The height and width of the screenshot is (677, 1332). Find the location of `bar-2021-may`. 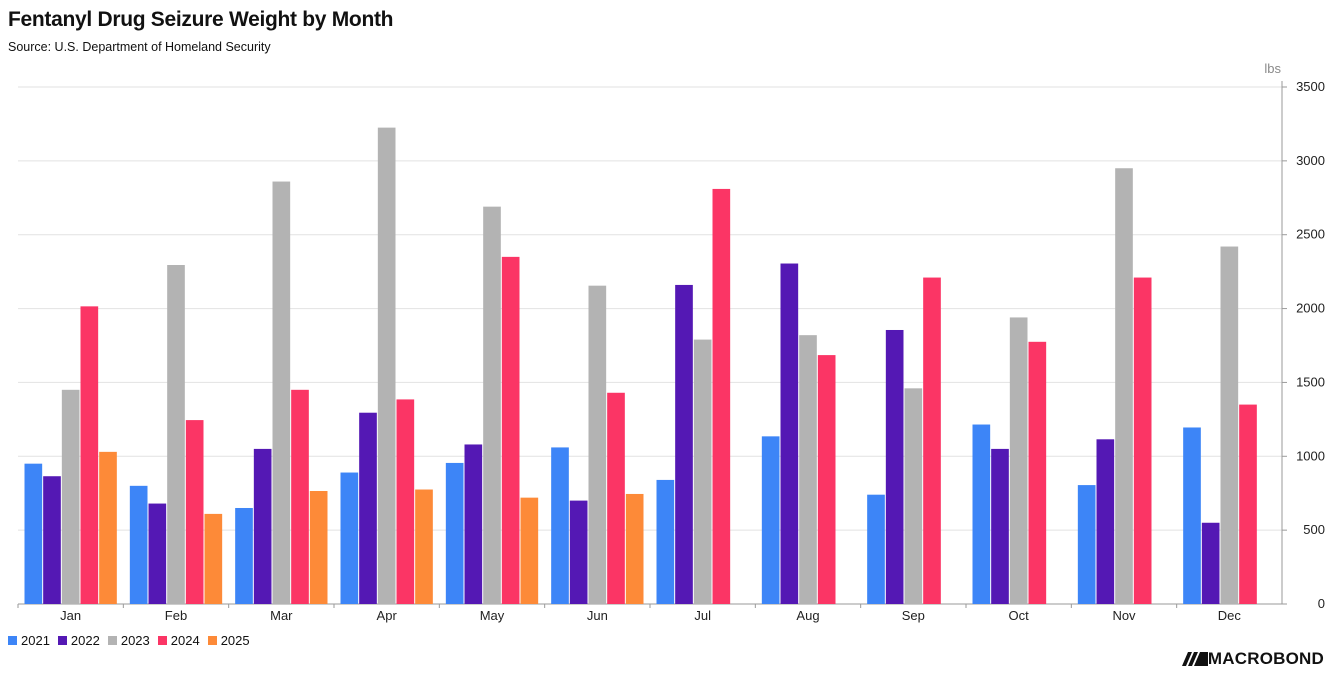

bar-2021-may is located at coordinates (454, 533).